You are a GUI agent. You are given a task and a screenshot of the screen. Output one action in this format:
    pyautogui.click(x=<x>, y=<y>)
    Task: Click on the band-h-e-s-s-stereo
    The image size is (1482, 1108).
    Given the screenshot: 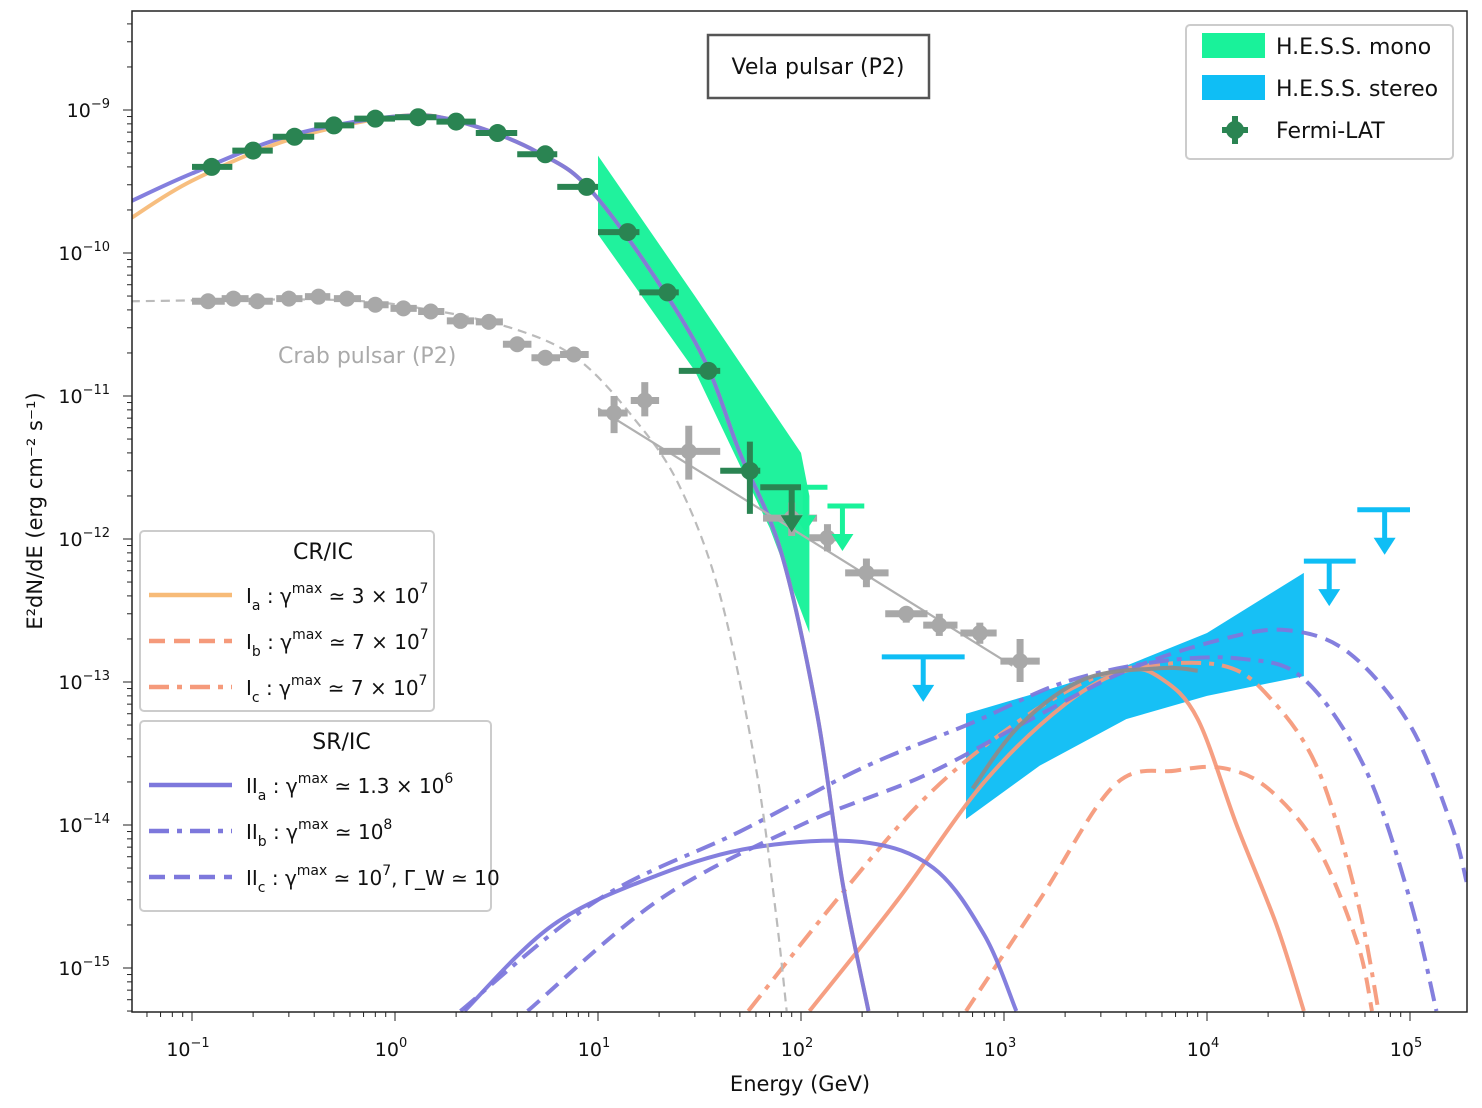 What is the action you would take?
    pyautogui.click(x=1135, y=696)
    